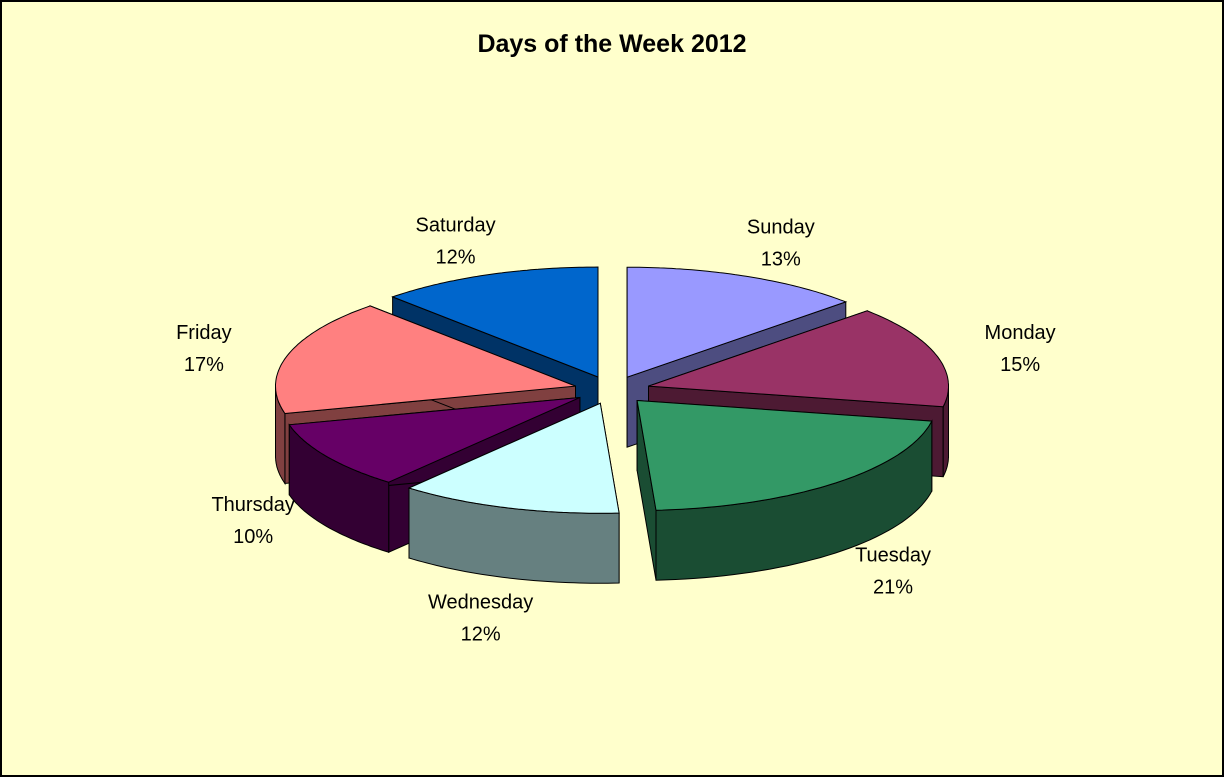 This screenshot has height=777, width=1225. I want to click on label-category: Monday, so click(1020, 333).